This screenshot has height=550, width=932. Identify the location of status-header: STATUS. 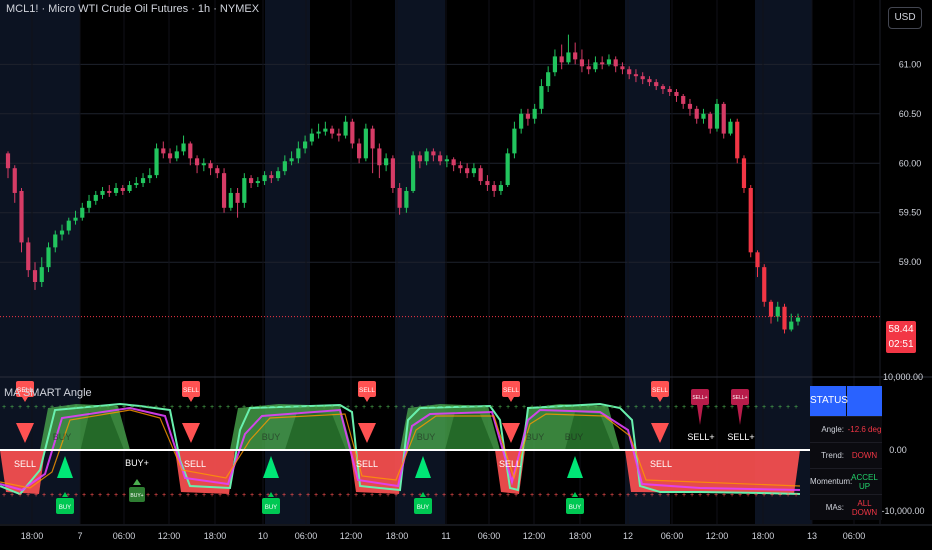
(829, 401).